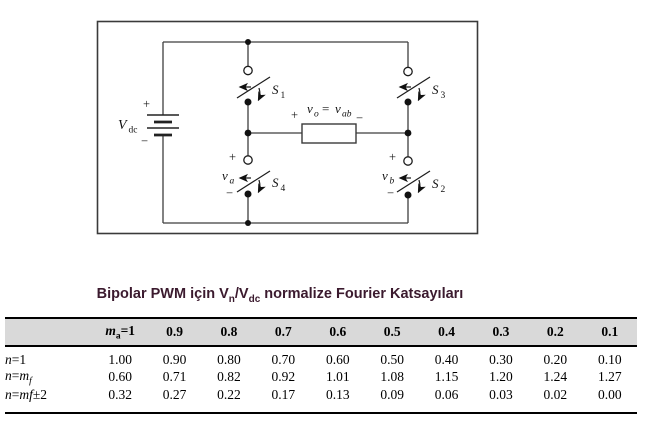  Describe the element at coordinates (392, 400) in the screenshot. I see `cell: 0.09` at that location.